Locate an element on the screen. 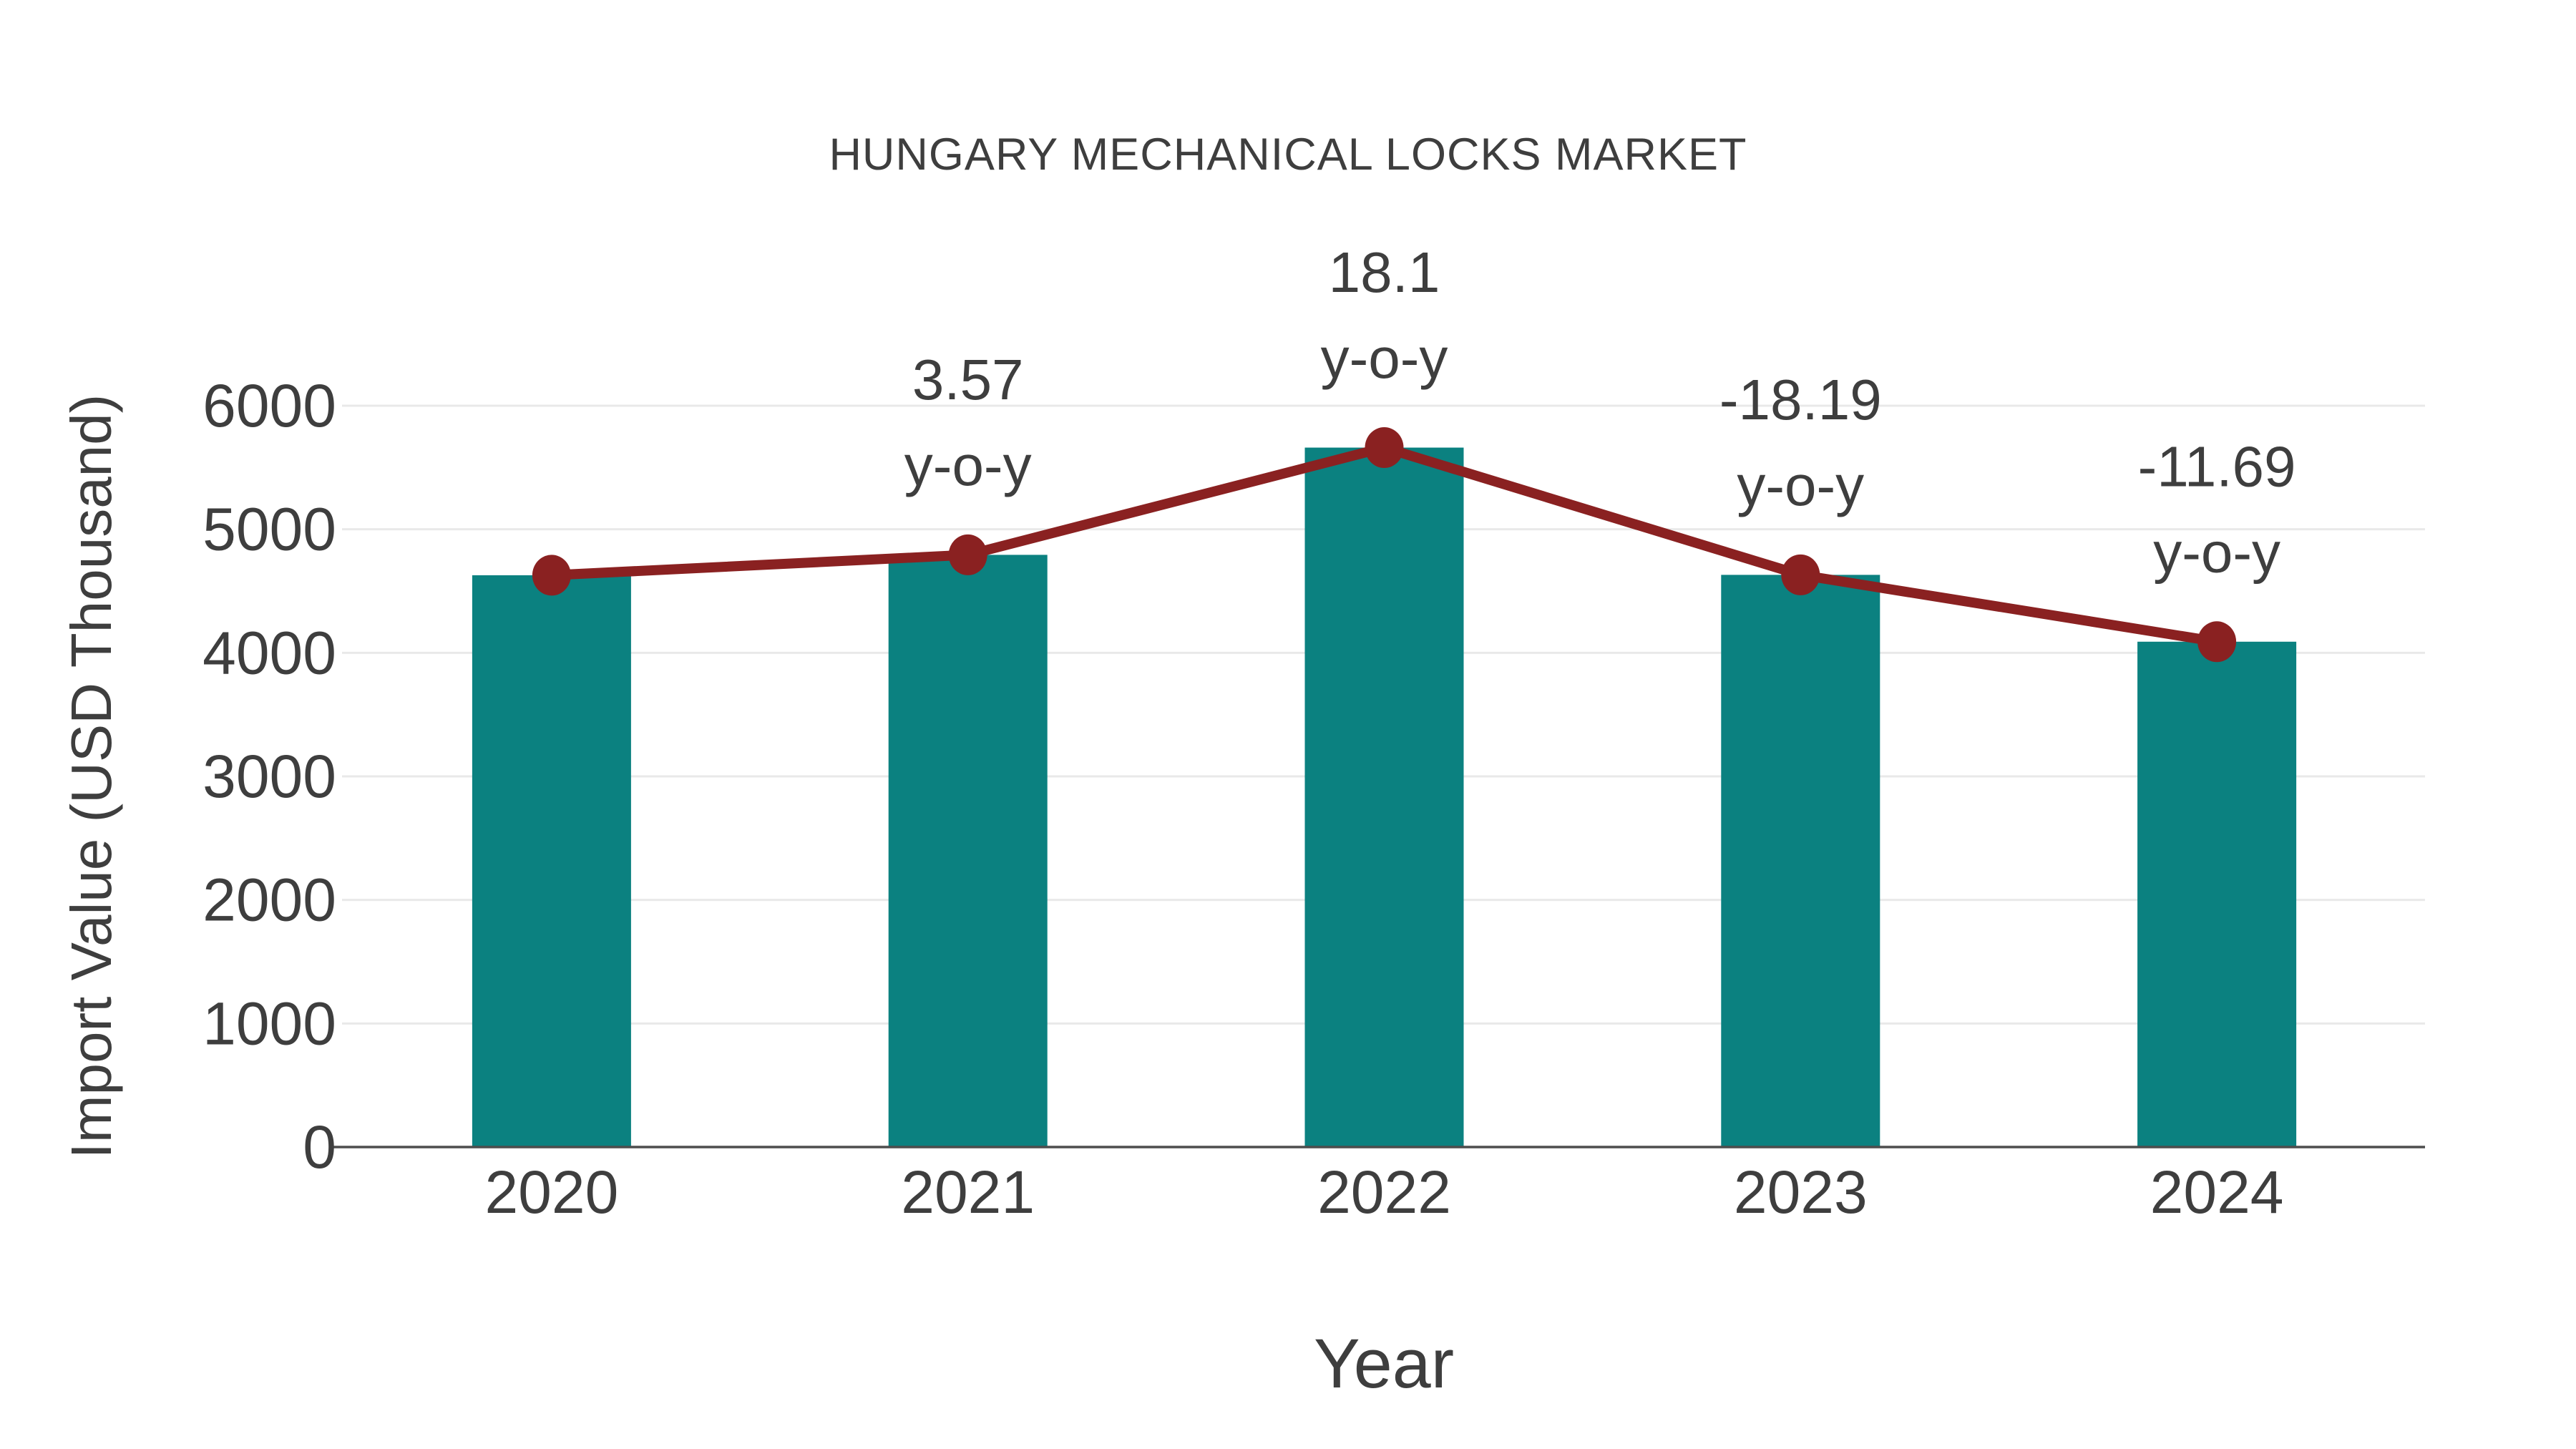  y-tick-0: 0 is located at coordinates (319, 1147).